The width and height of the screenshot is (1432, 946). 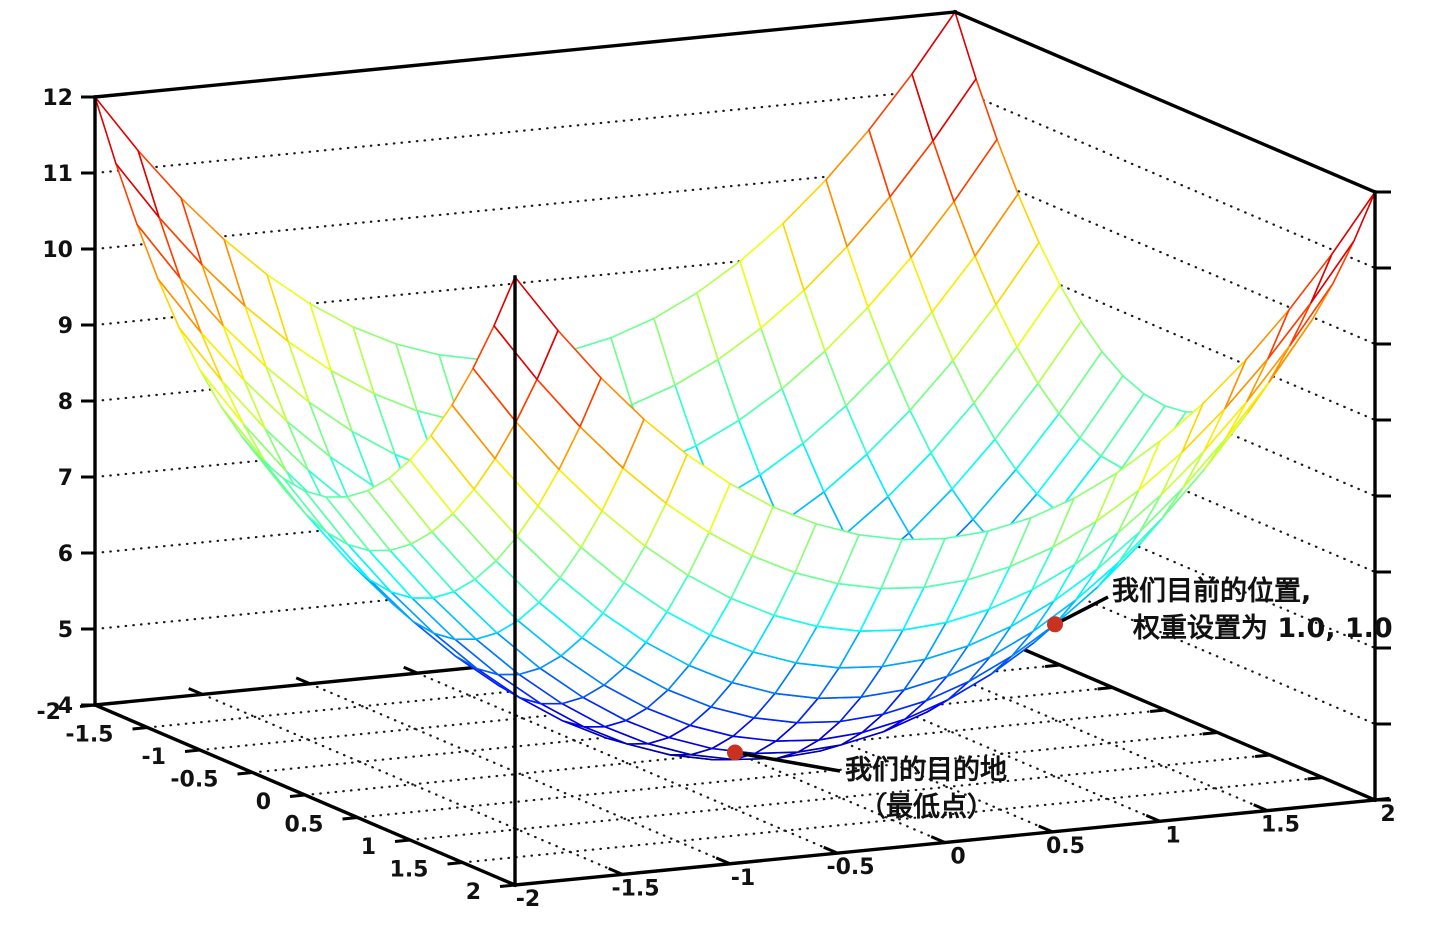 What do you see at coordinates (65, 326) in the screenshot?
I see `svg-text: 9` at bounding box center [65, 326].